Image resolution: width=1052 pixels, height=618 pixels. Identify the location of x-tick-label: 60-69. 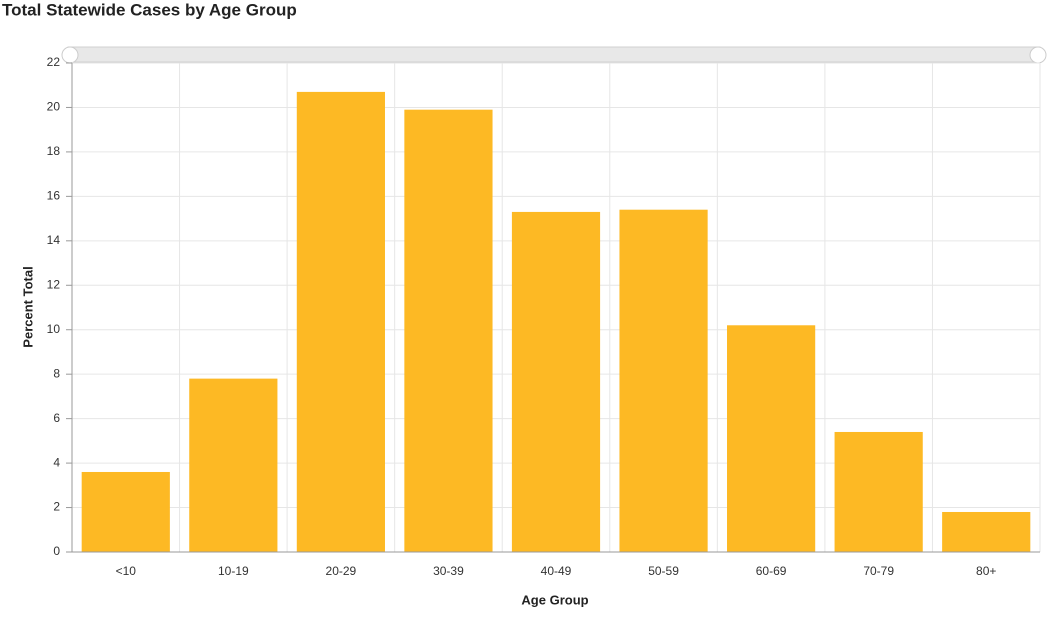
(771, 571).